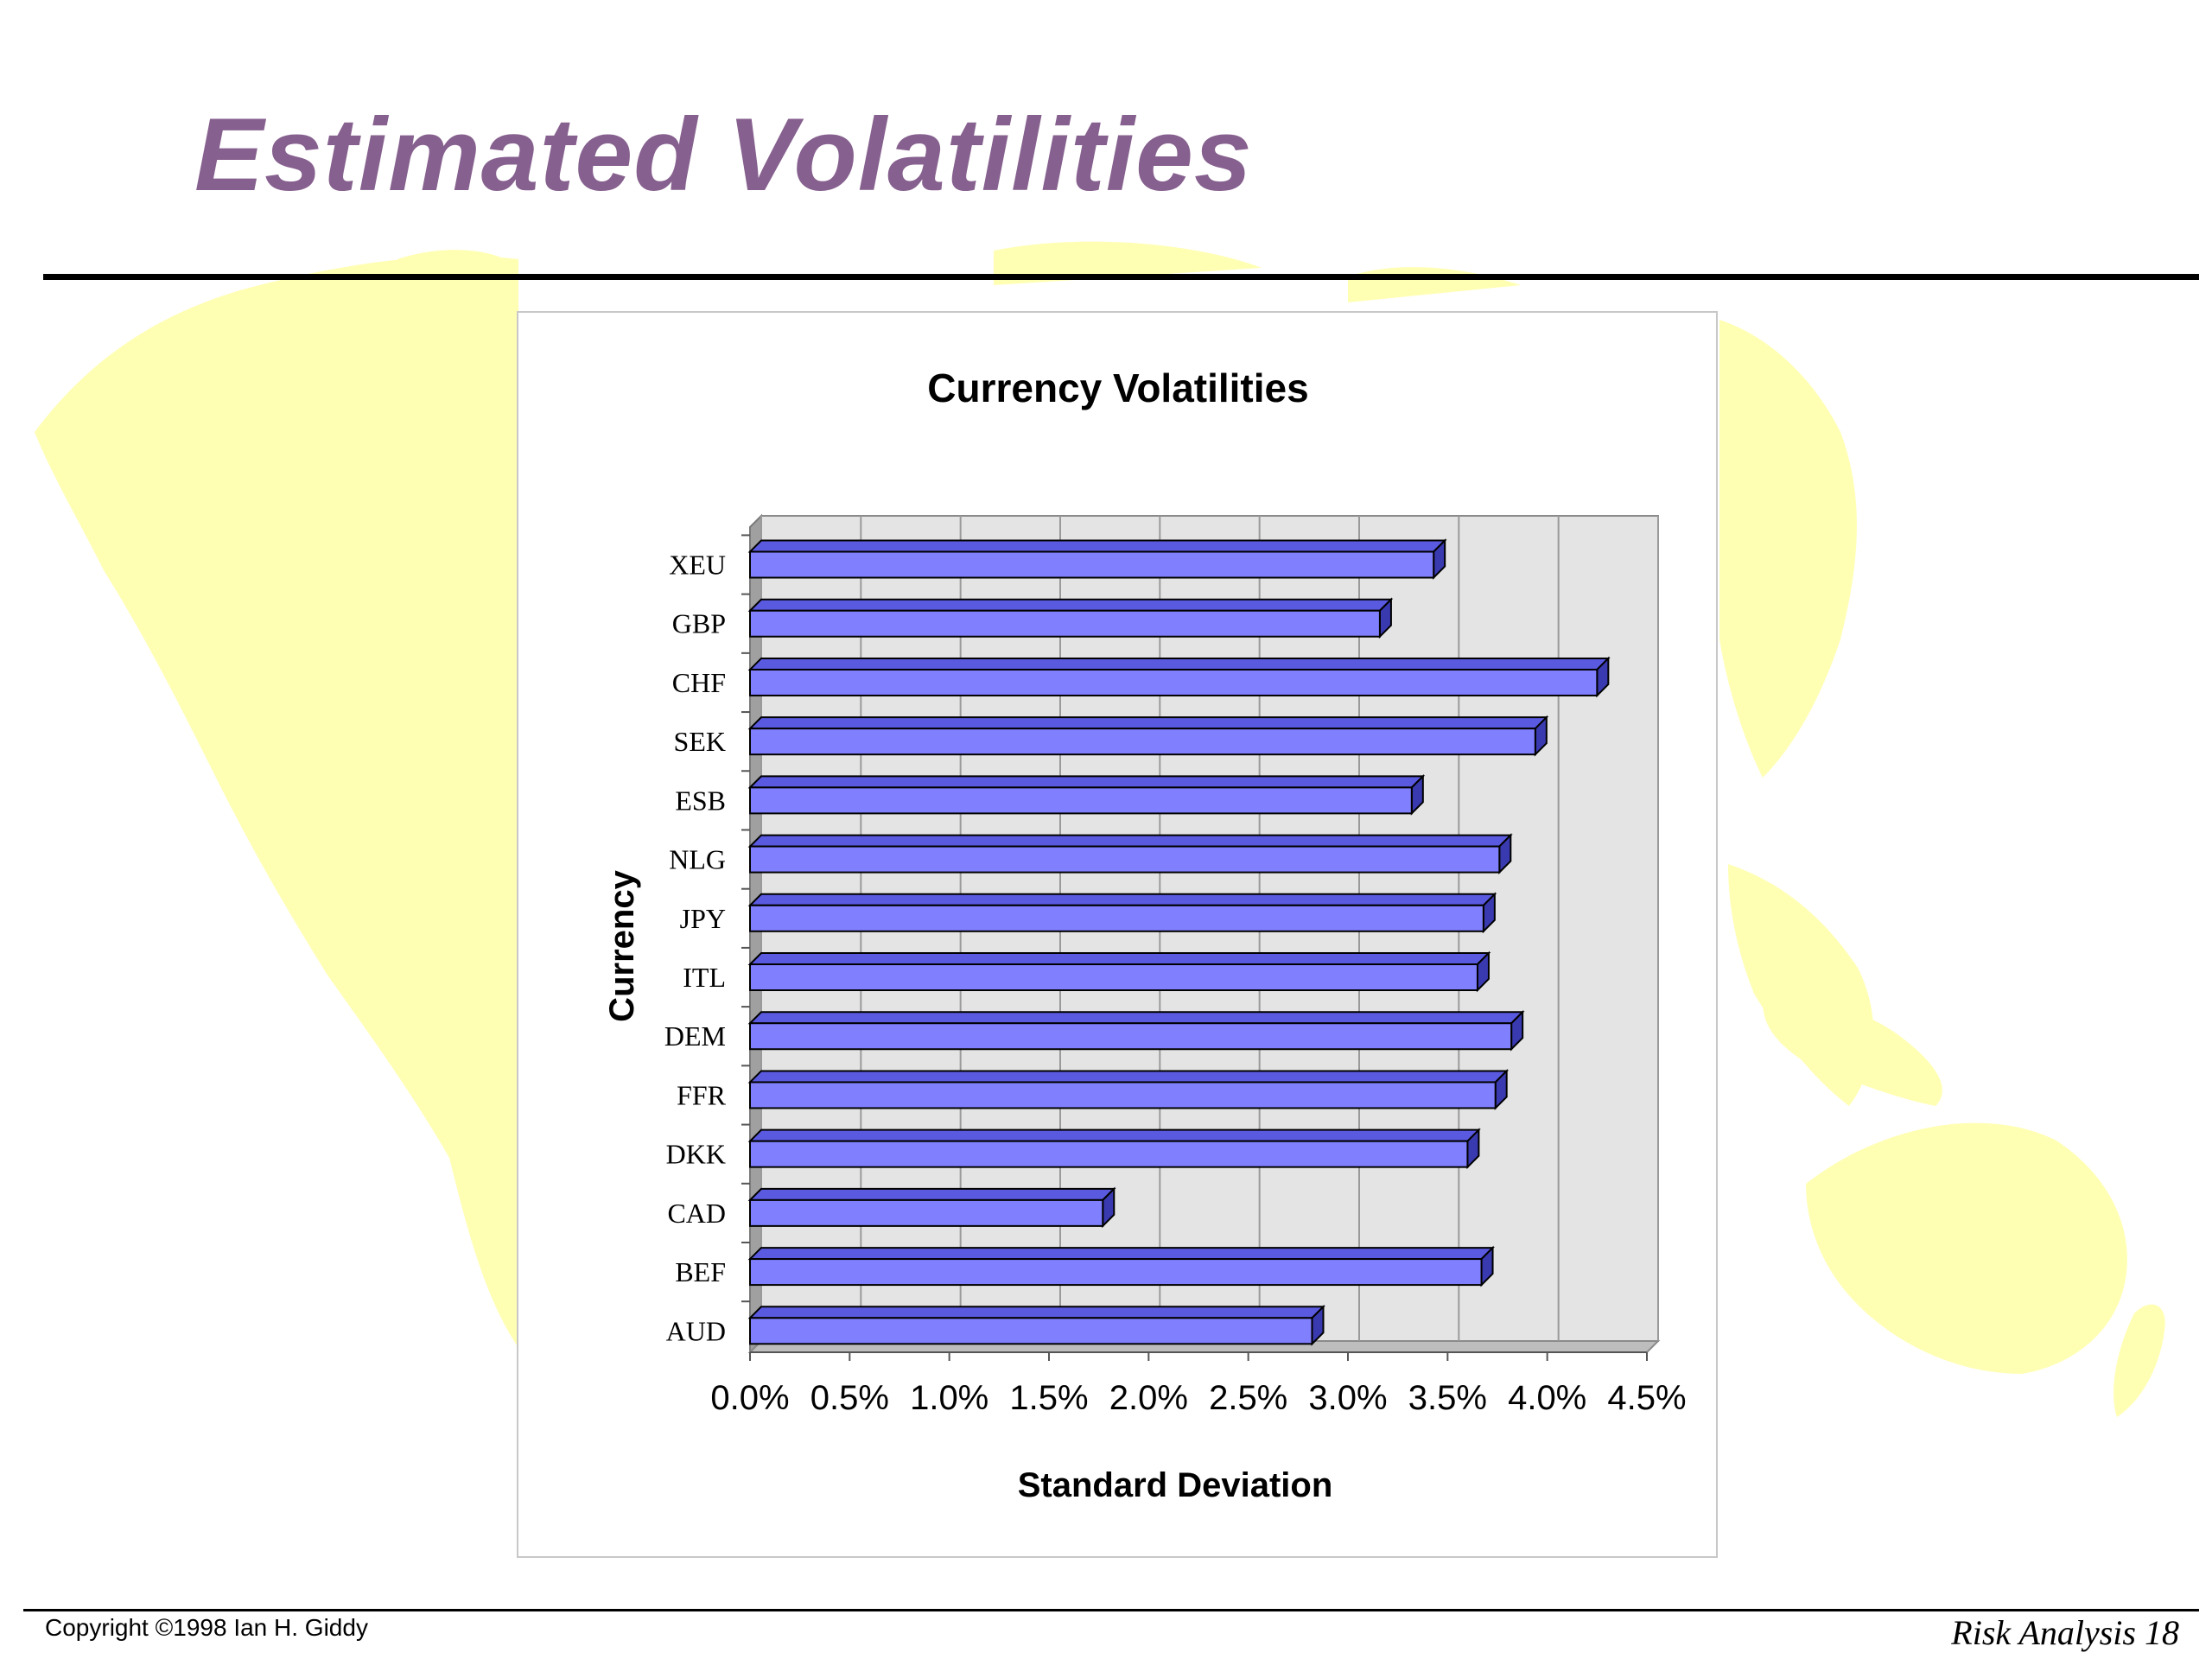 The image size is (2212, 1659). I want to click on x-tick-label: 3.5%, so click(1447, 1398).